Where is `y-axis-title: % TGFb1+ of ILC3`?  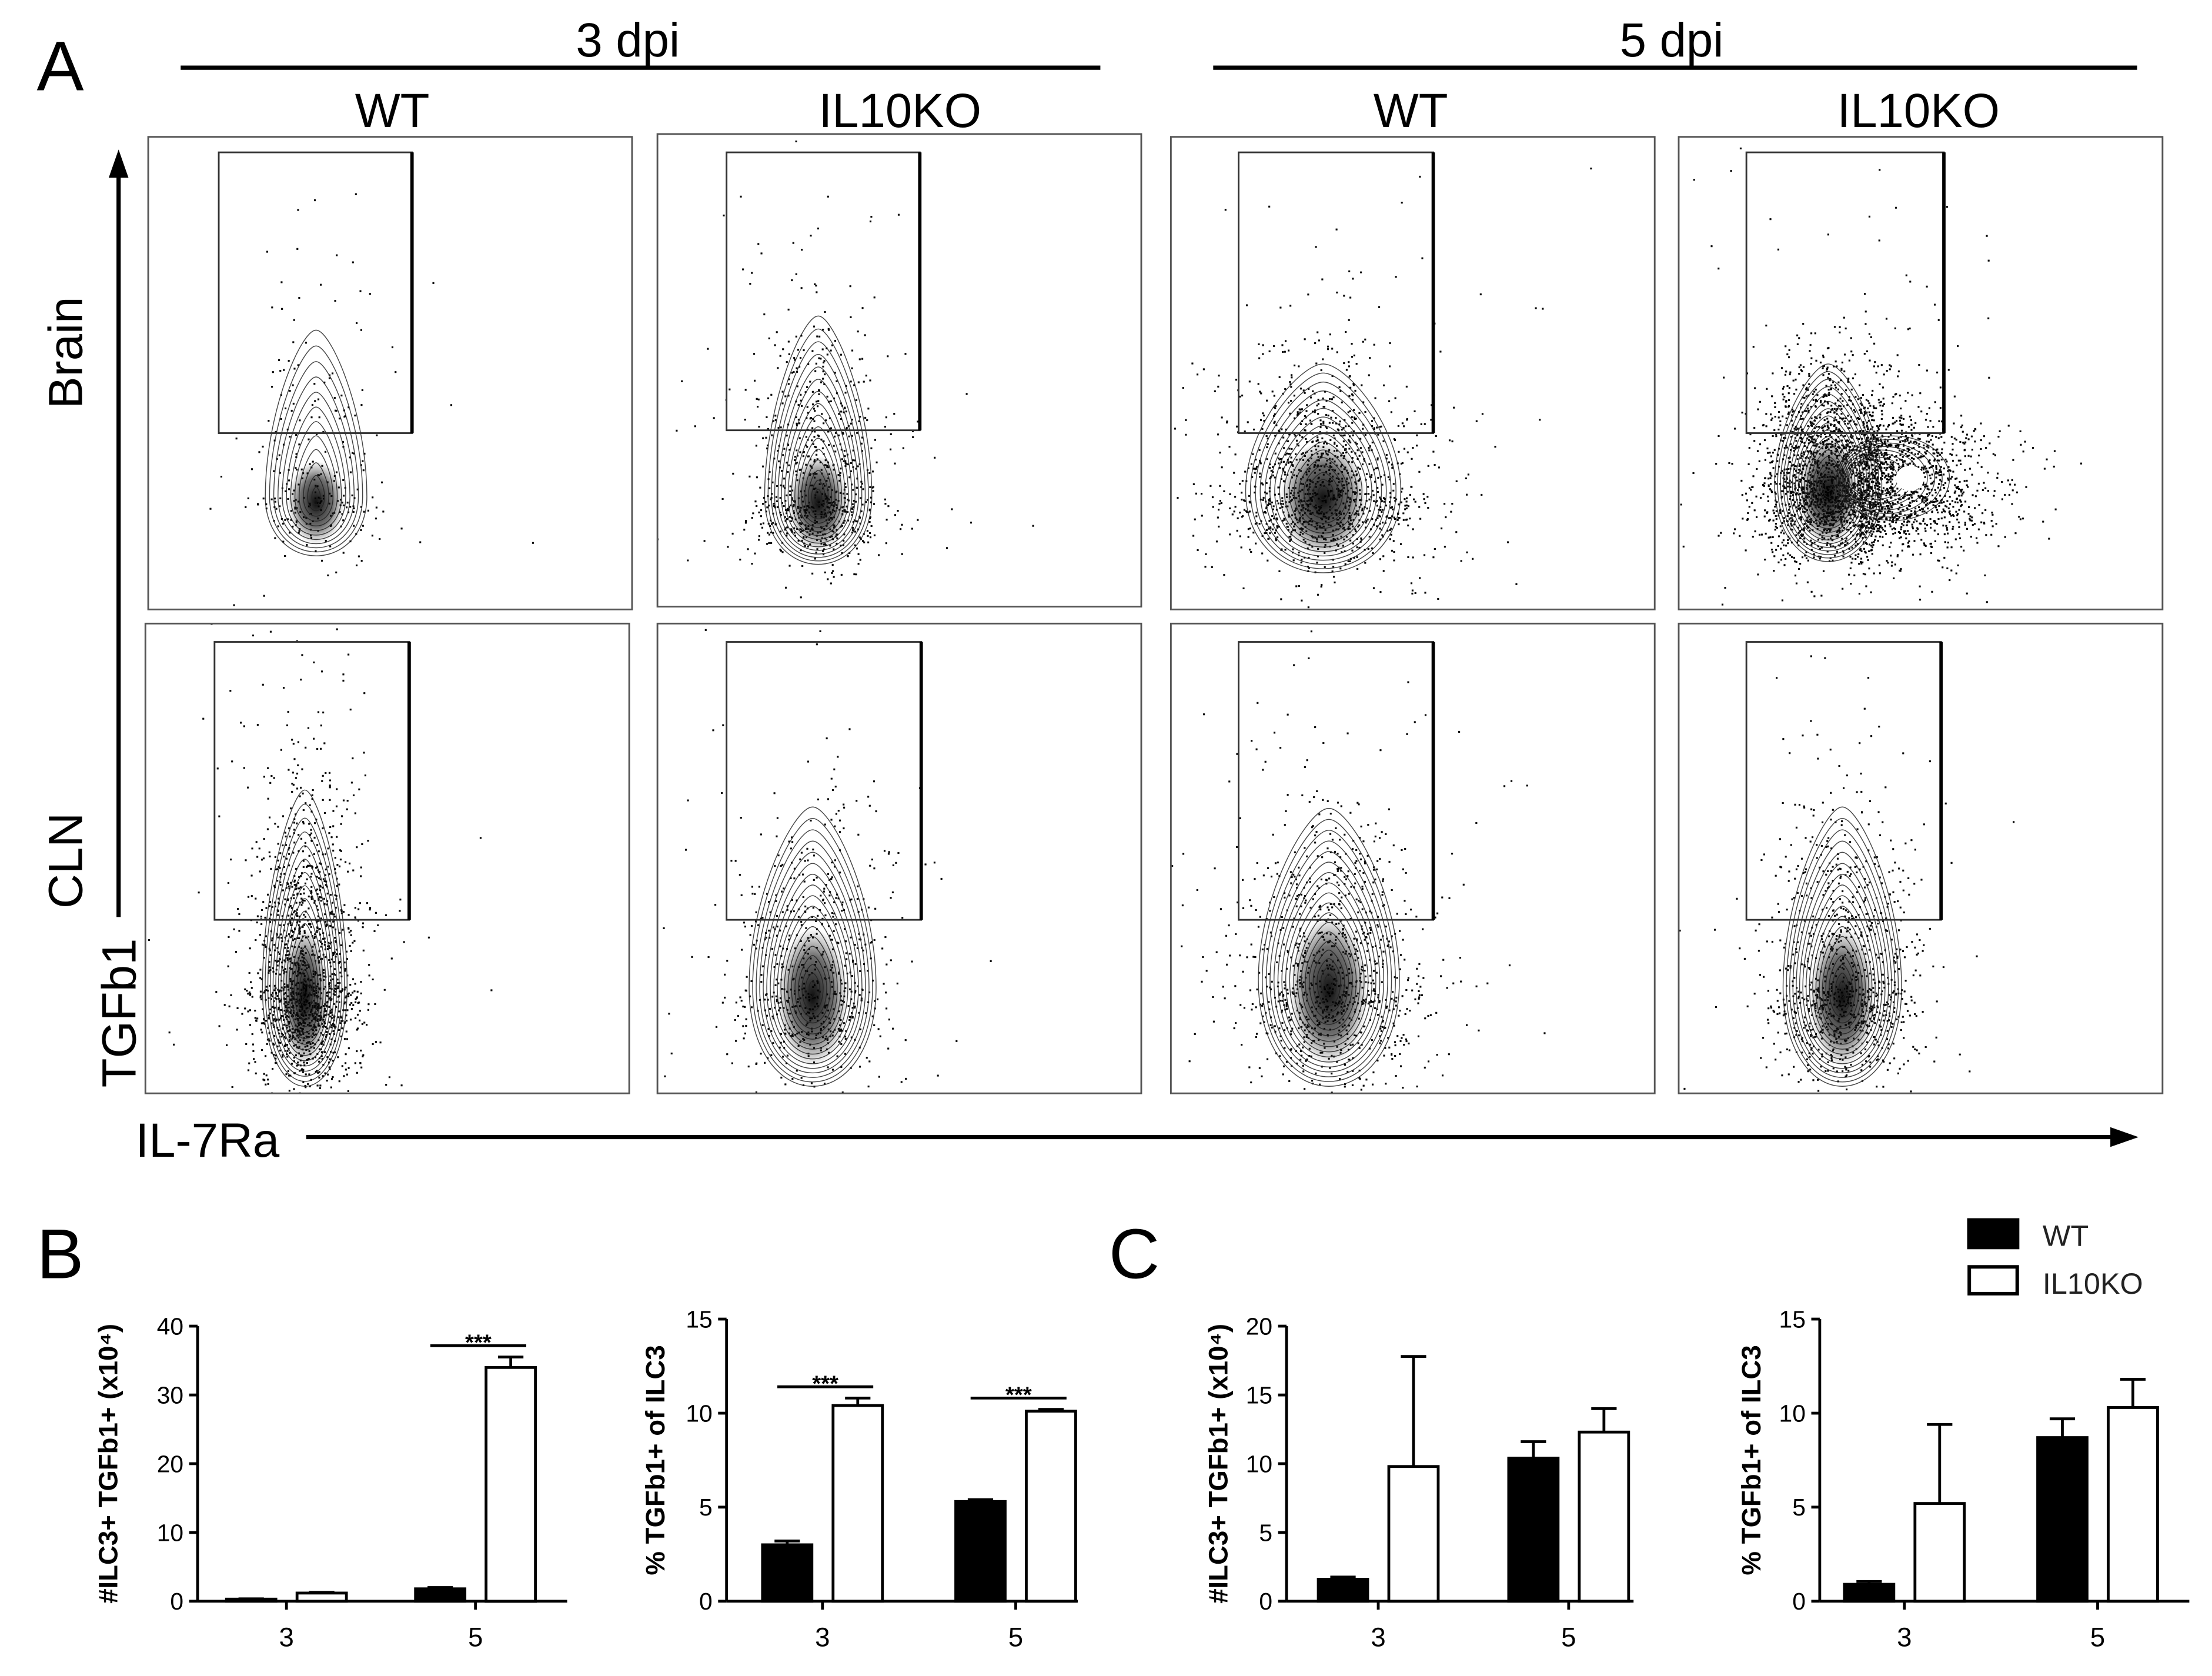 y-axis-title: % TGFb1+ of ILC3 is located at coordinates (655, 1460).